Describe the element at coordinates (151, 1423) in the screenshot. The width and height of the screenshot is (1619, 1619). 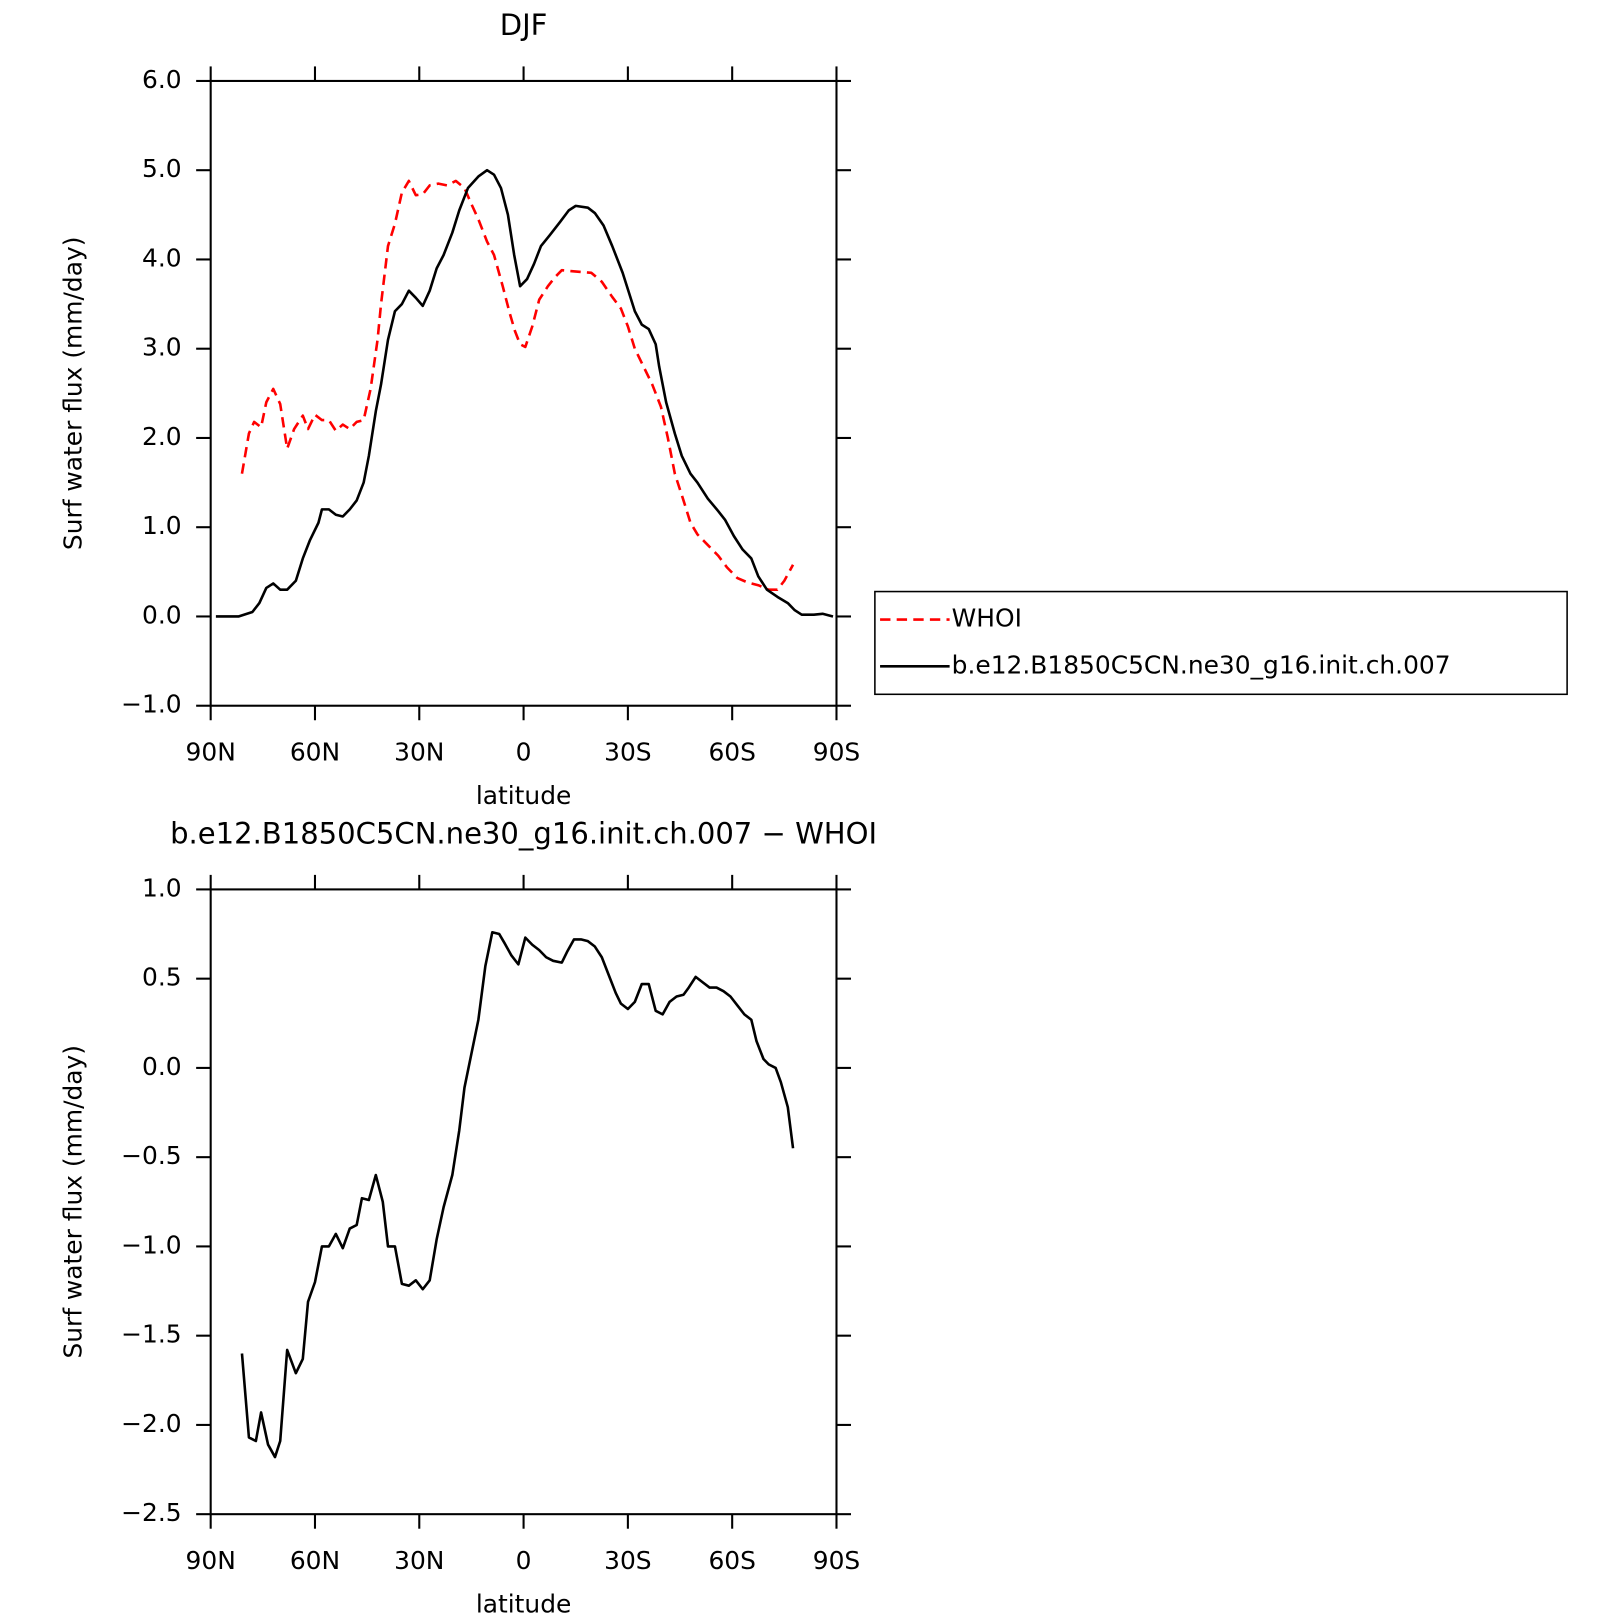
I see `y-tick-label: −2.0` at that location.